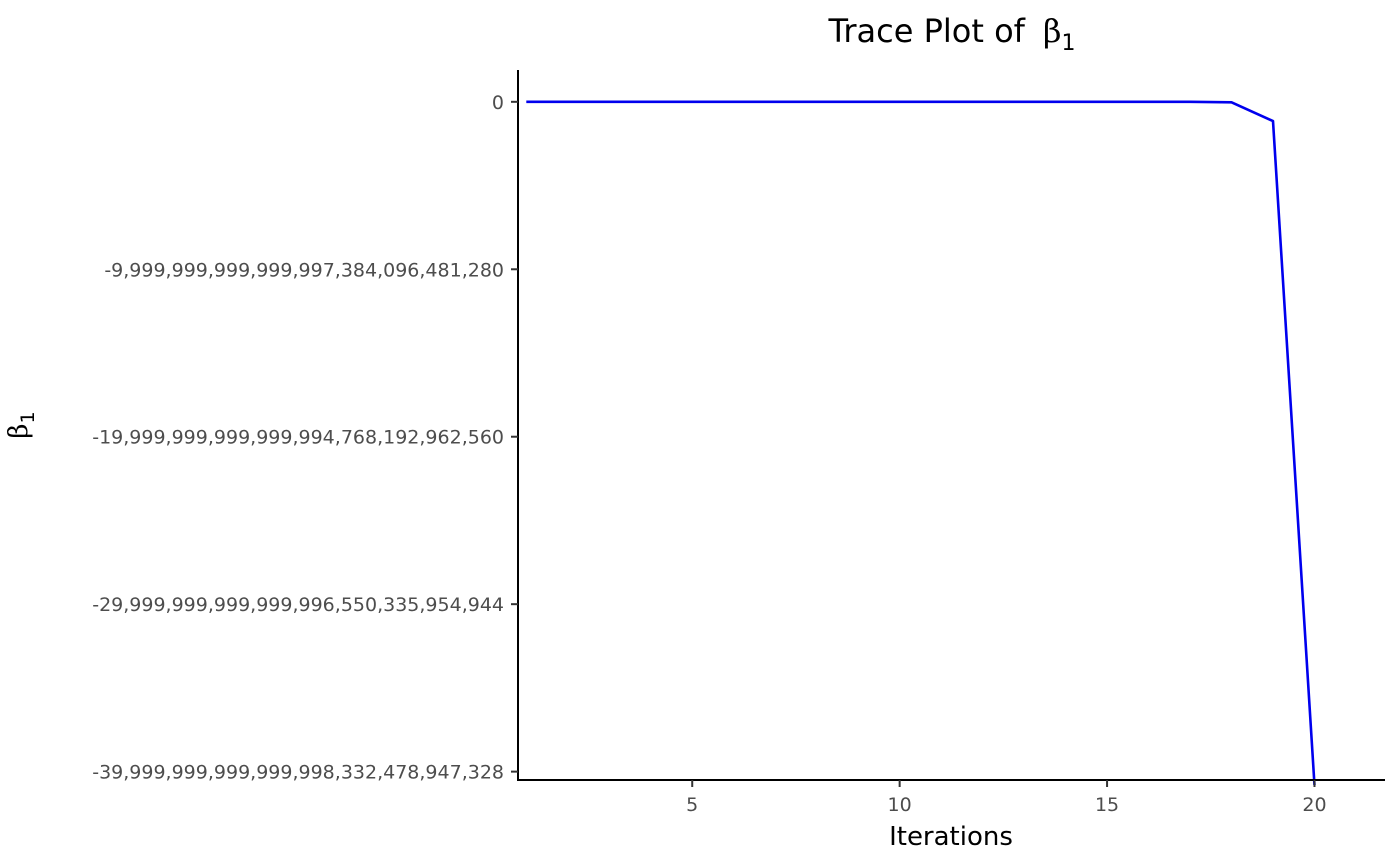  What do you see at coordinates (304, 270) in the screenshot?
I see `y-tick-label: -9,999,999,999,999,997,384,096,481,280` at bounding box center [304, 270].